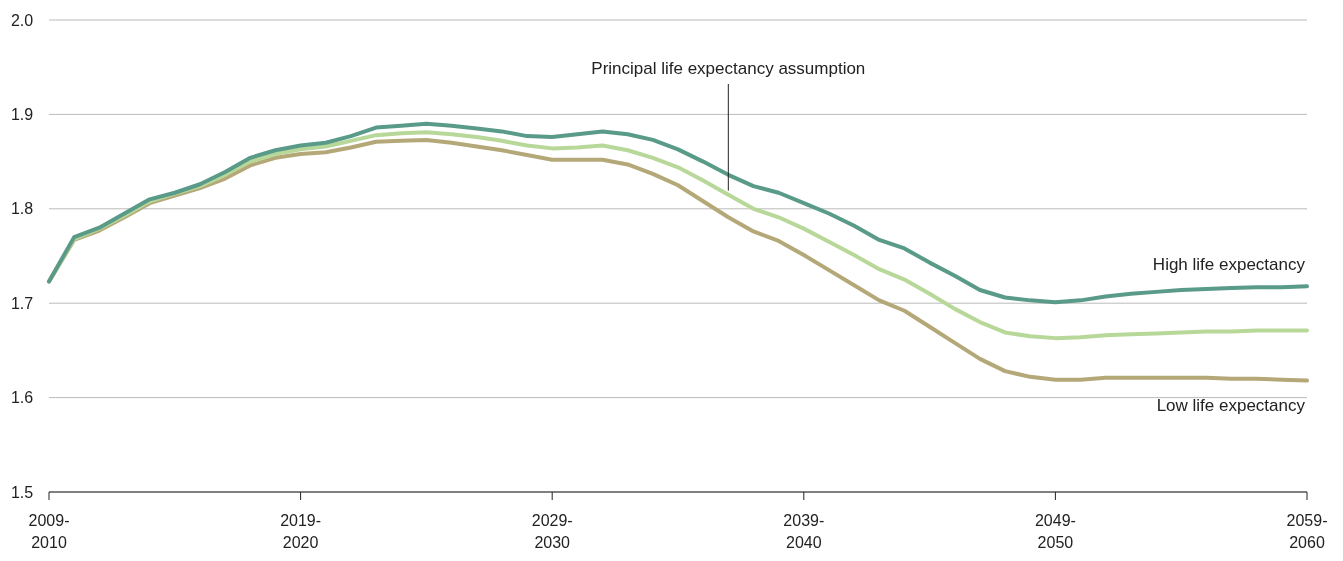 The image size is (1343, 561). What do you see at coordinates (1055, 531) in the screenshot?
I see `x-tick-label: 2049-2050` at bounding box center [1055, 531].